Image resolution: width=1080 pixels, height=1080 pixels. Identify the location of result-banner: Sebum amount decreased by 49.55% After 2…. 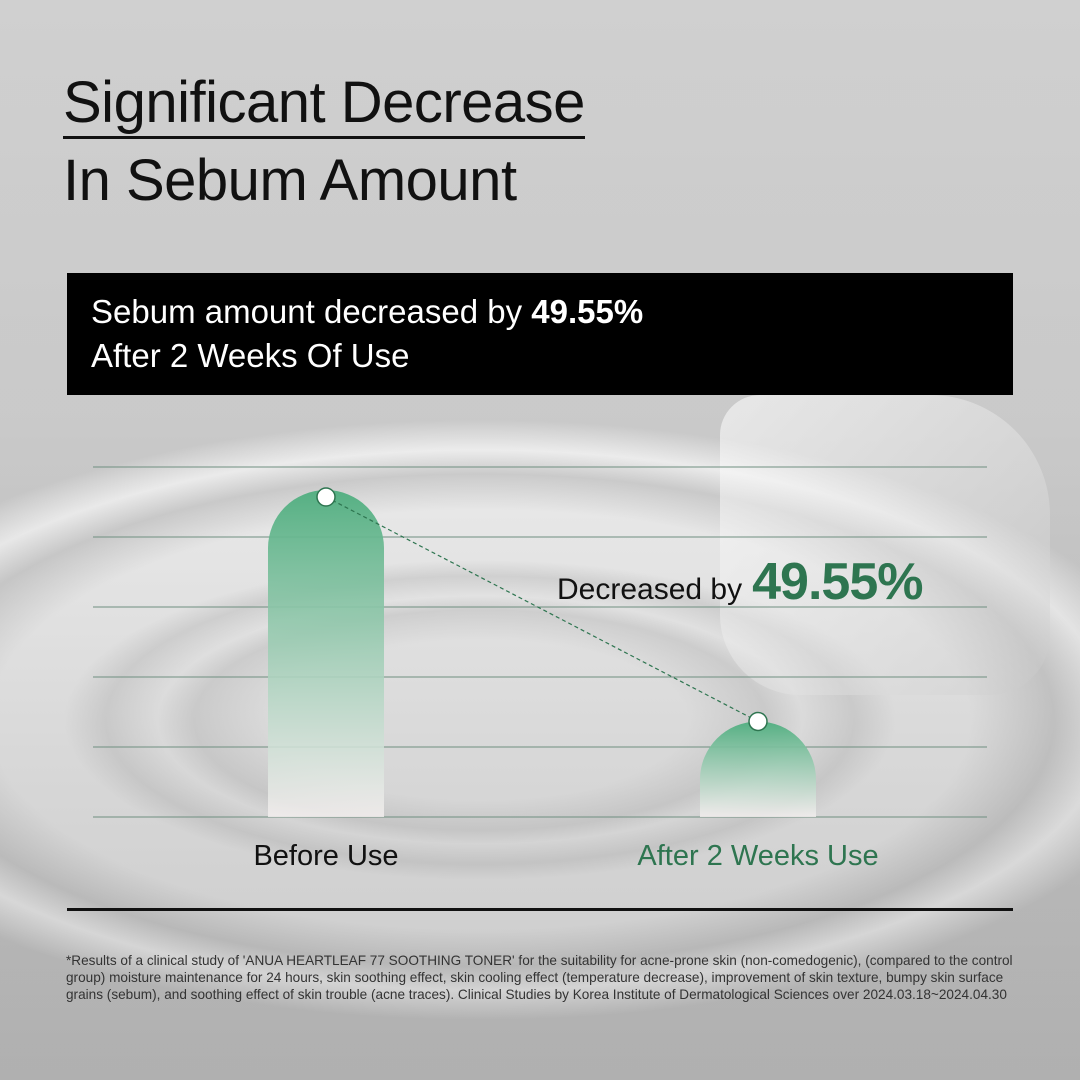
(540, 334).